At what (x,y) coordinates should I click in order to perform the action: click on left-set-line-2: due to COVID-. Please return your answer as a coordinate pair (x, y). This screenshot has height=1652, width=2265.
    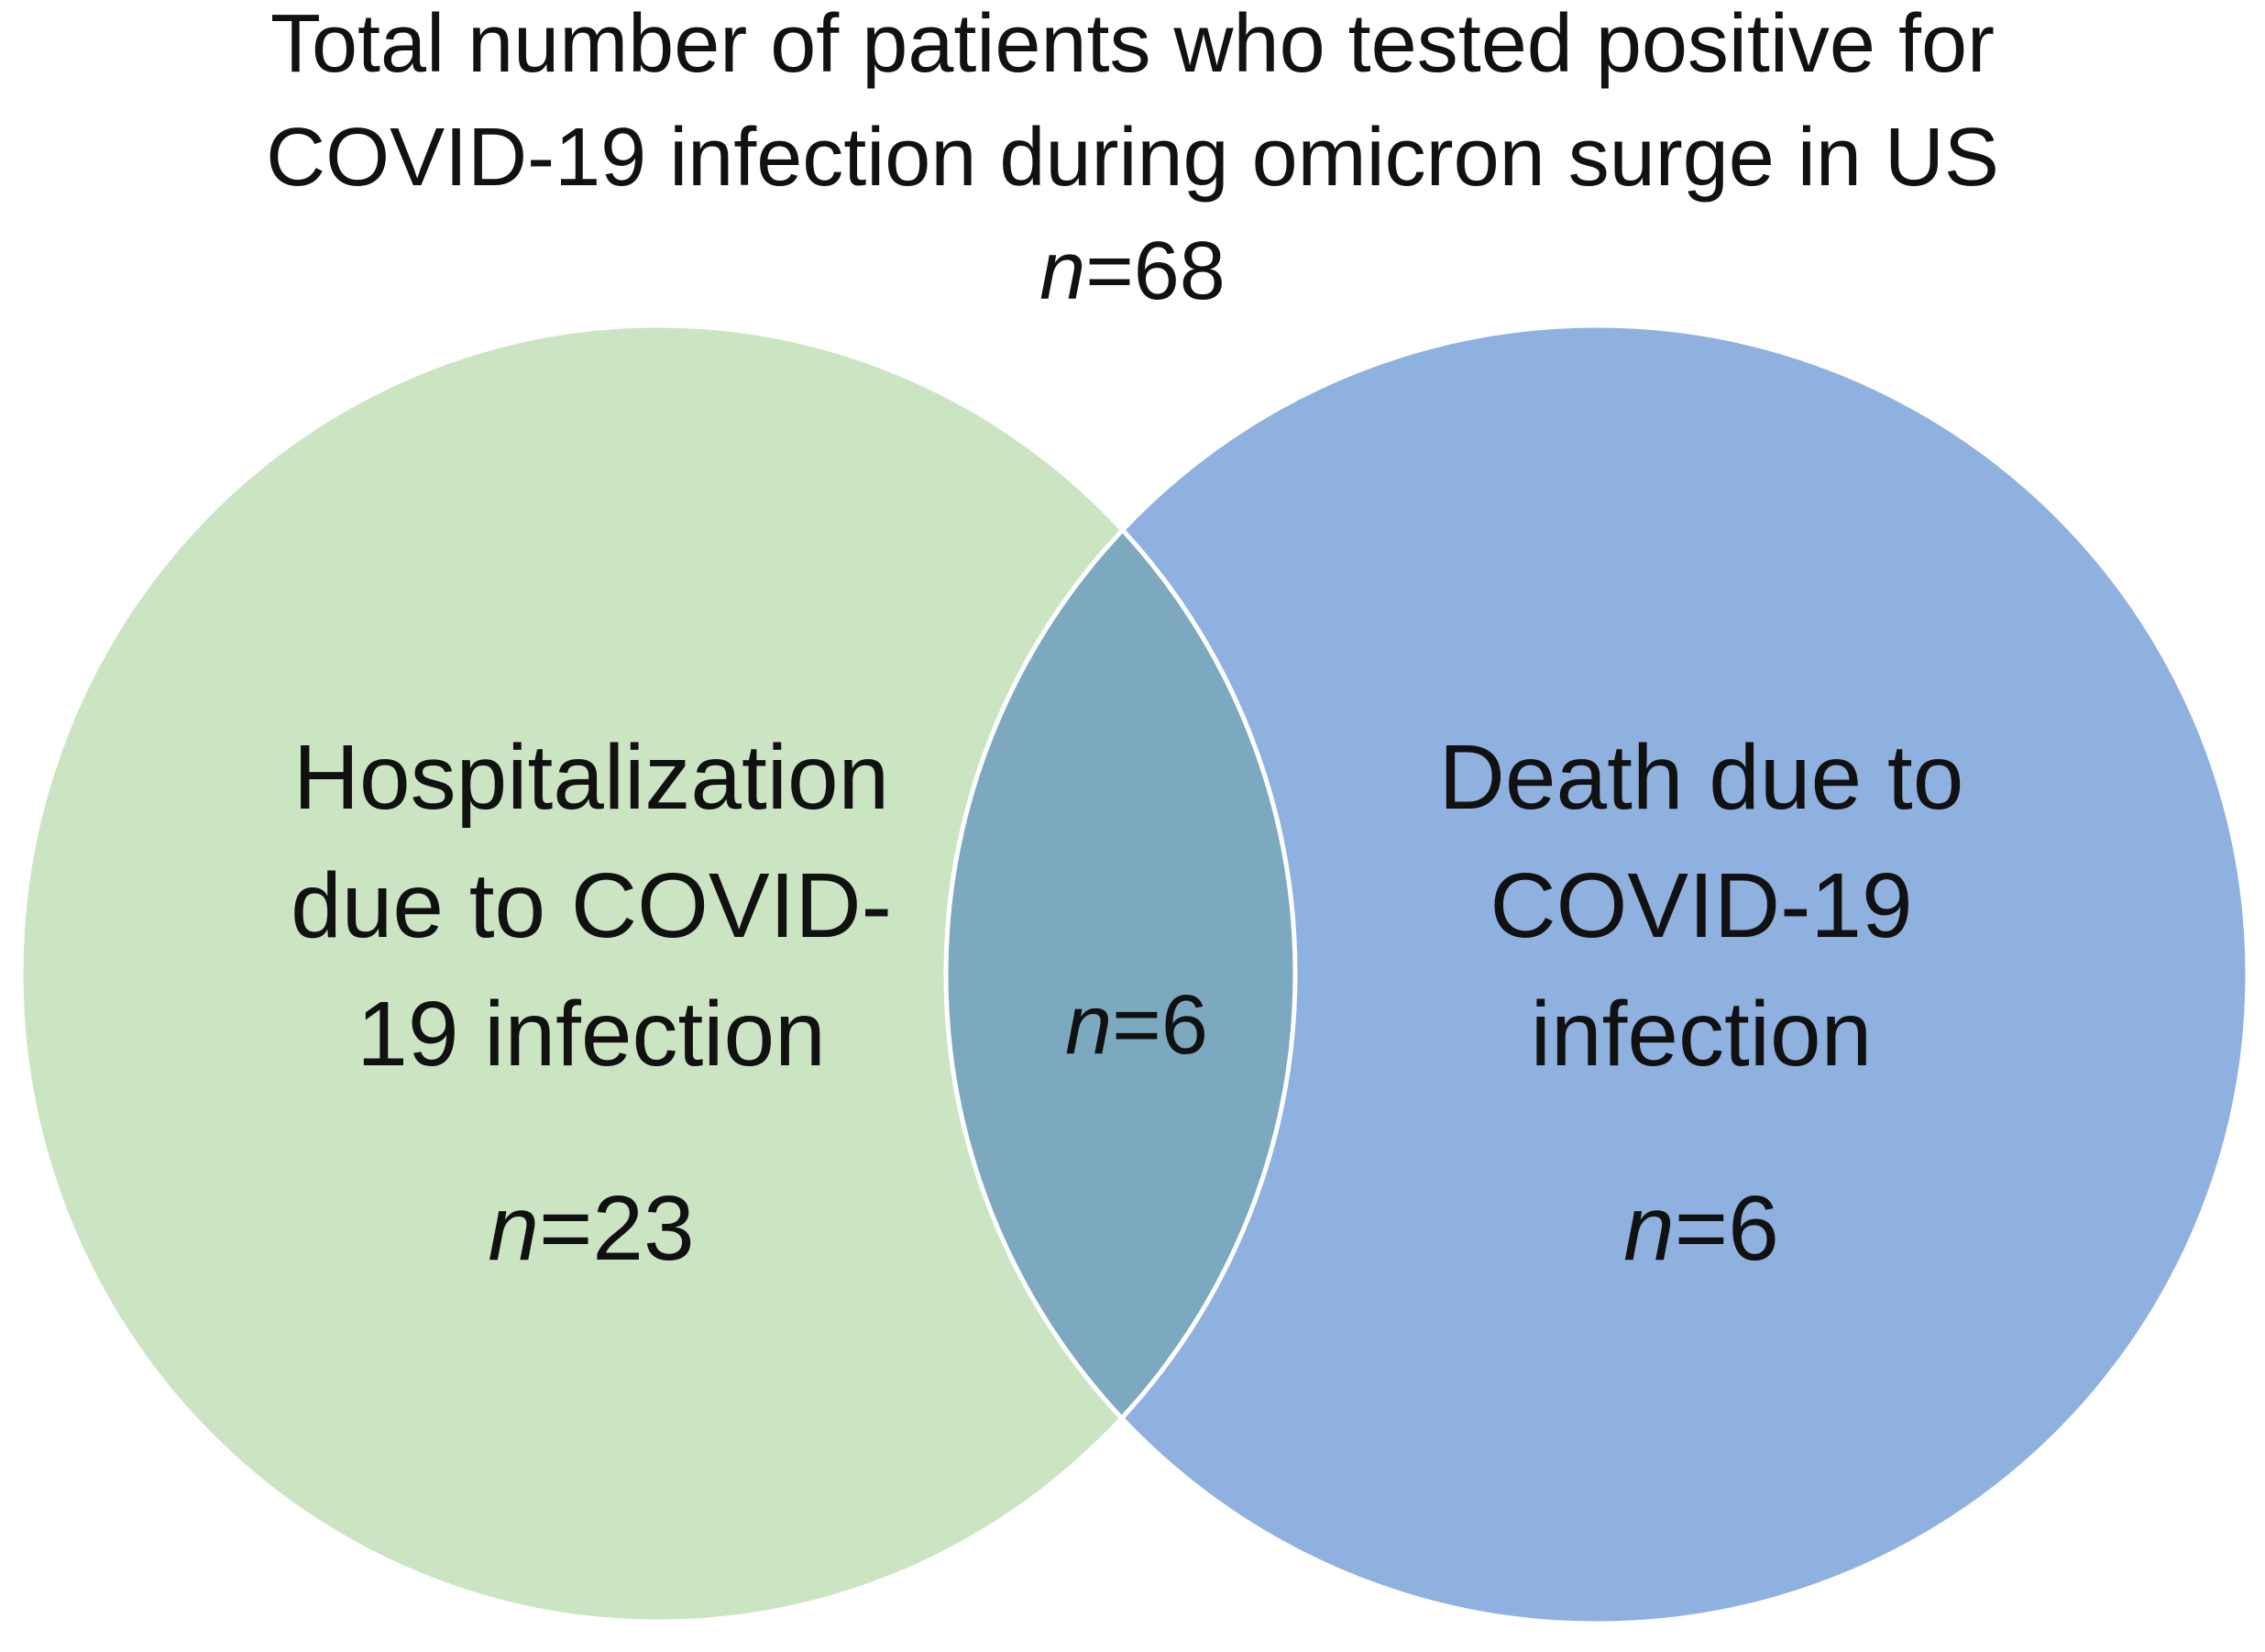
    Looking at the image, I should click on (592, 905).